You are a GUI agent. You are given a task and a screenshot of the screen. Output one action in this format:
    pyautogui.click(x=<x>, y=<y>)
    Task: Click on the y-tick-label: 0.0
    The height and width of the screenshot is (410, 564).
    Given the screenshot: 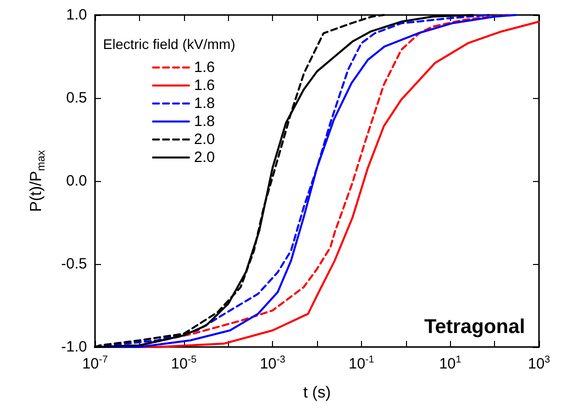 What is the action you would take?
    pyautogui.click(x=76, y=181)
    